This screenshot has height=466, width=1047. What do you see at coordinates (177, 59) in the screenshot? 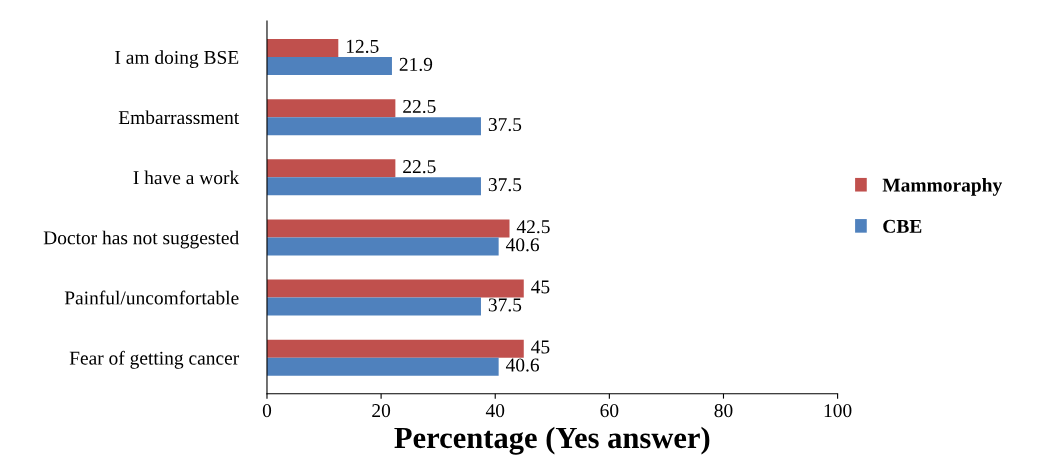
I see `y-tick-label: I am doing BSE` at bounding box center [177, 59].